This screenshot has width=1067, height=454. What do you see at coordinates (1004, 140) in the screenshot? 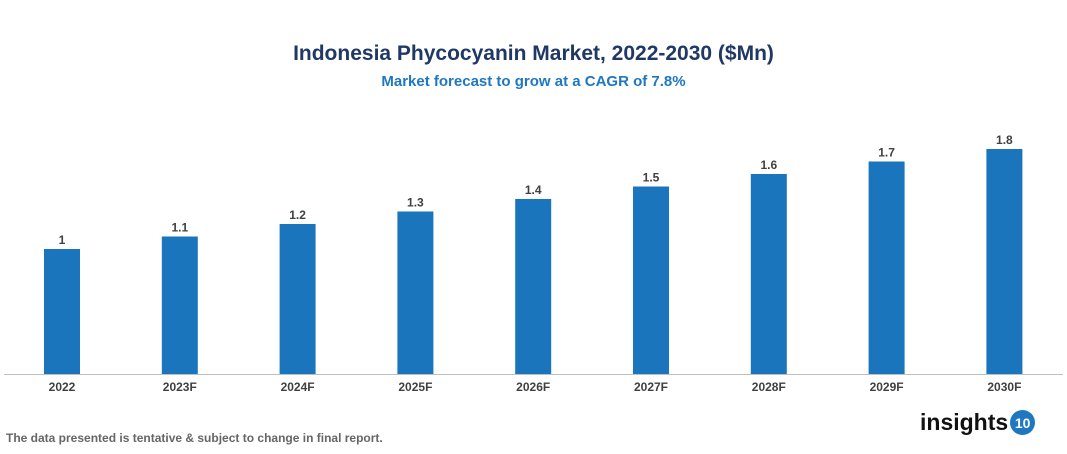
I see `data-label: 1.8` at bounding box center [1004, 140].